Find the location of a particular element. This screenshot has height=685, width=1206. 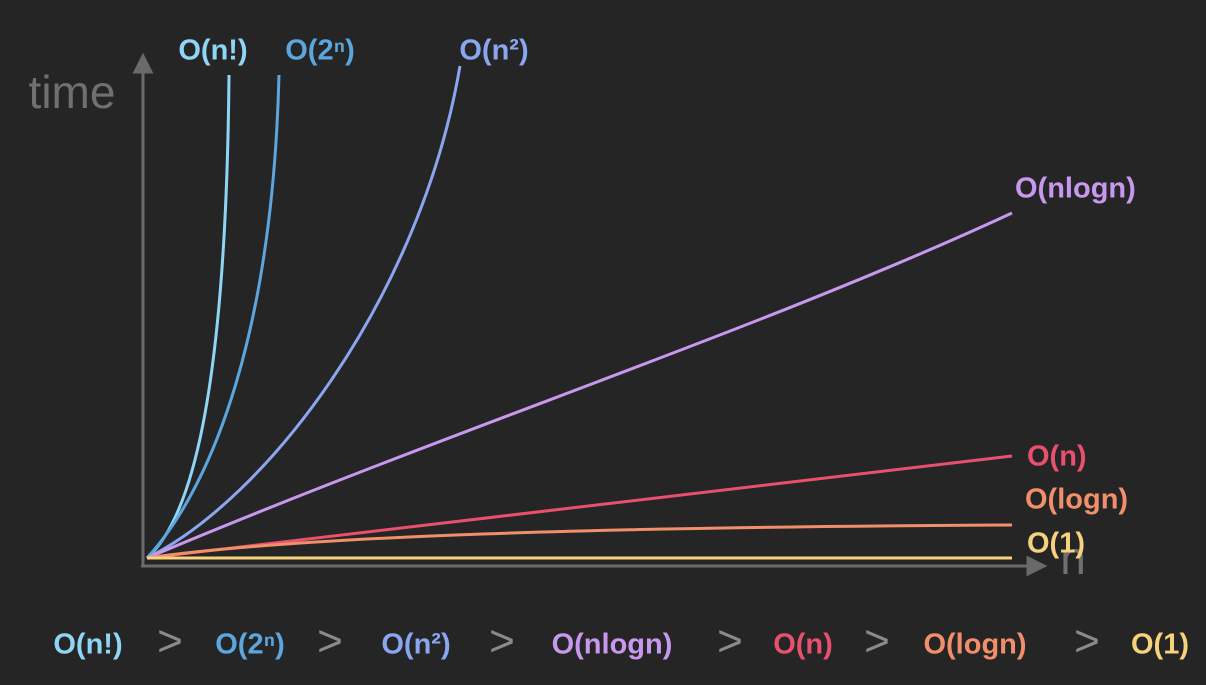

ordering-item: O(n²) is located at coordinates (415, 645).